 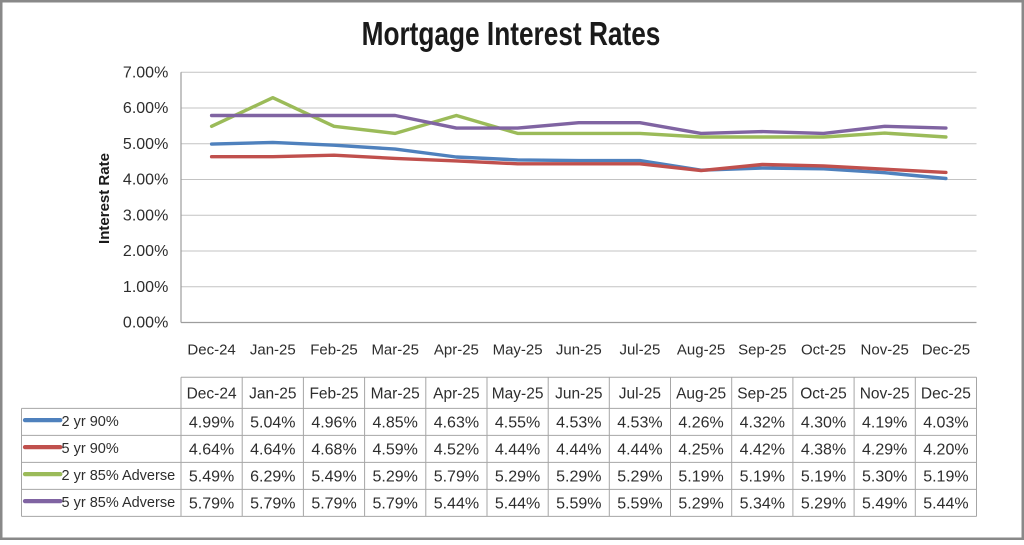 What do you see at coordinates (119, 476) in the screenshot?
I see `svg-text: 2 yr 85% Adverse` at bounding box center [119, 476].